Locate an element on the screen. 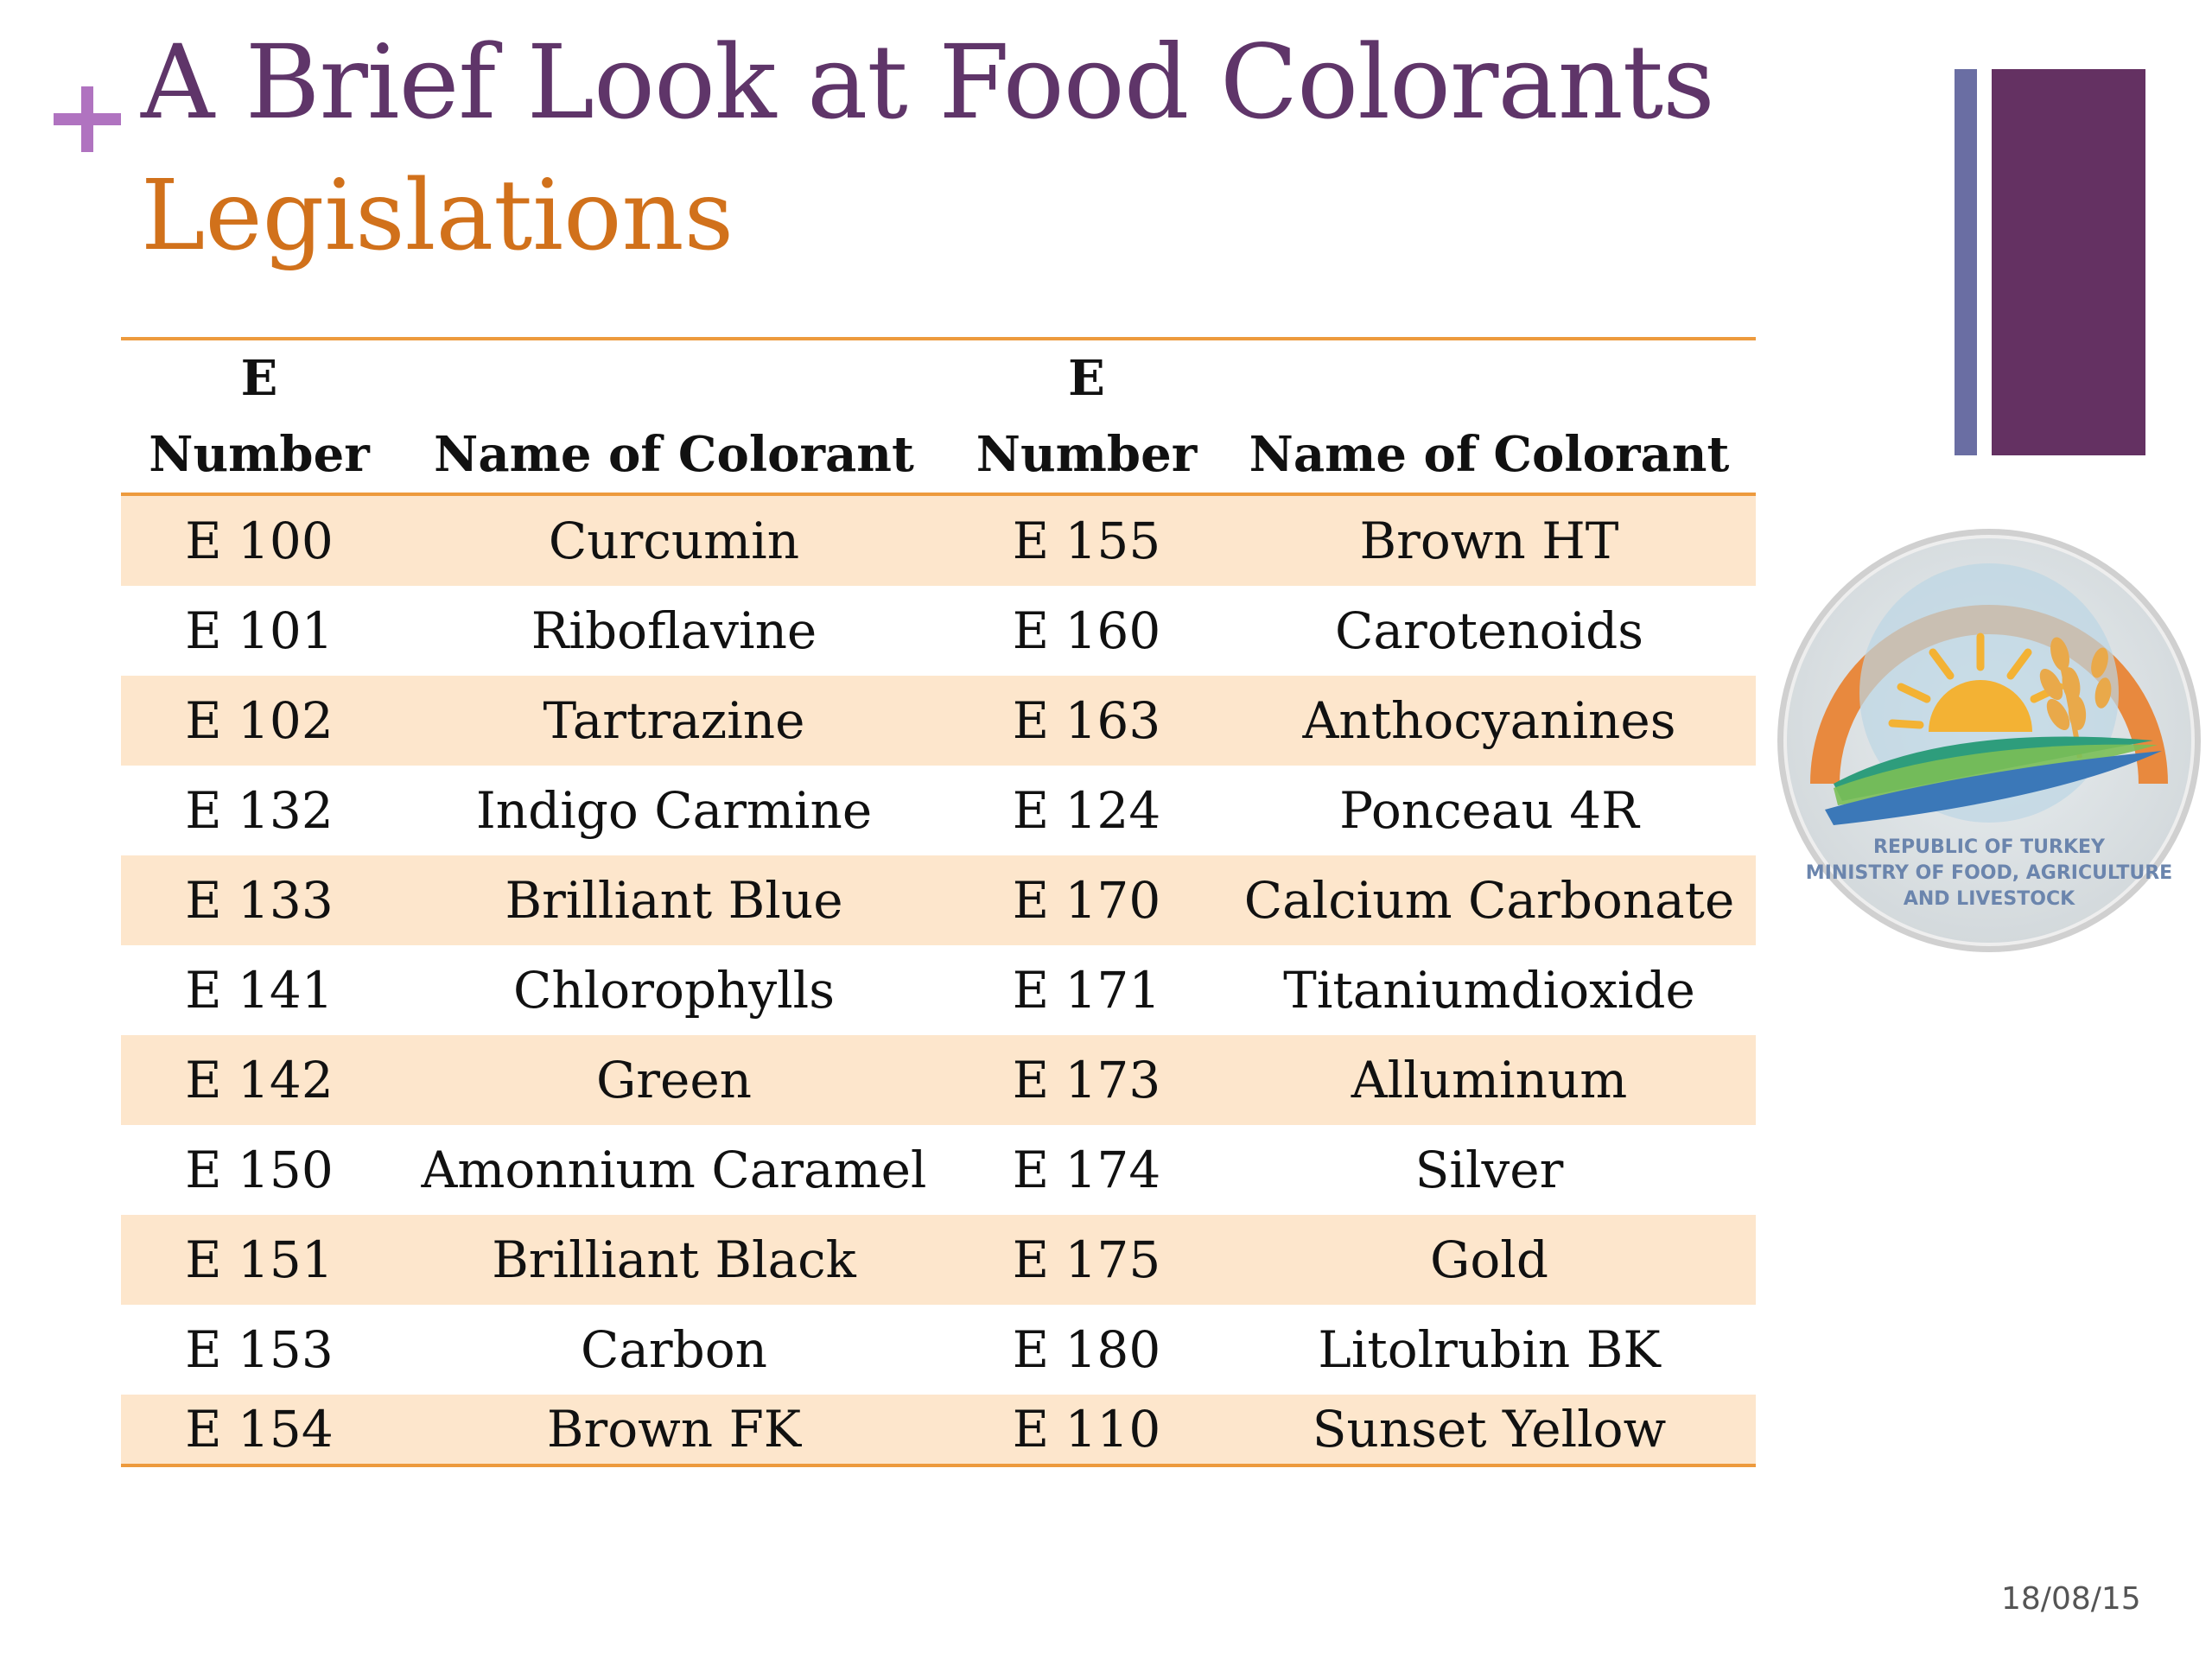 Image resolution: width=2212 pixels, height=1659 pixels. table-row: E 132 Indigo Carmine E 124 Ponceau 4R is located at coordinates (938, 810).